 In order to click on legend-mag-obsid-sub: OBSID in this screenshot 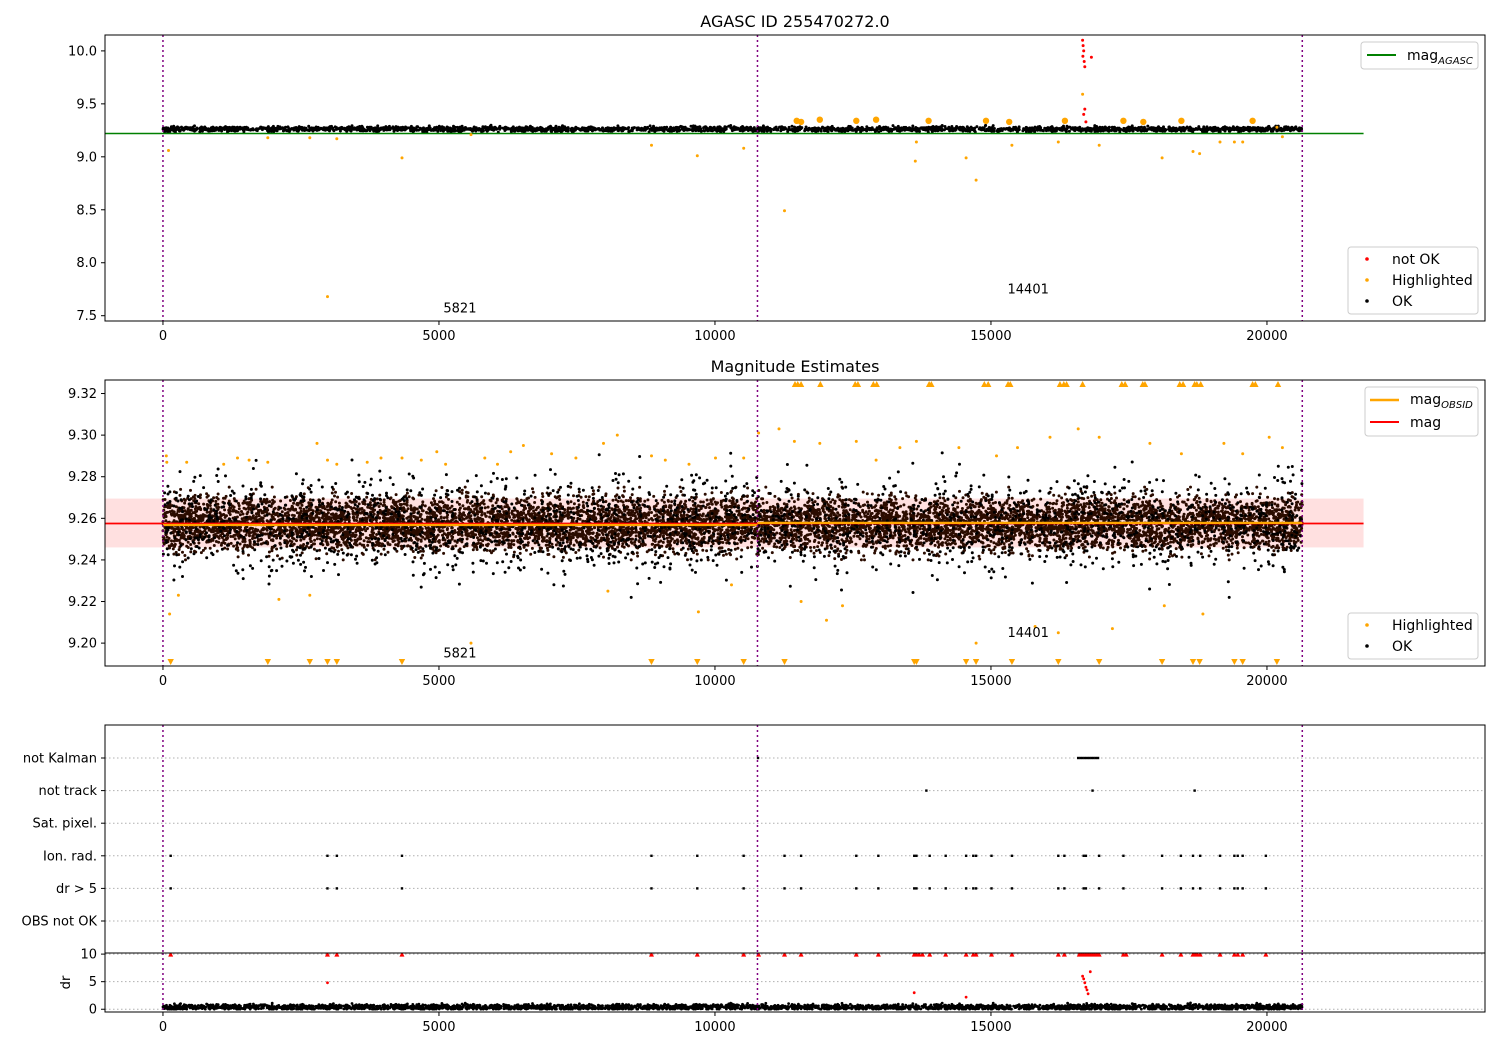, I will do `click(1457, 405)`.